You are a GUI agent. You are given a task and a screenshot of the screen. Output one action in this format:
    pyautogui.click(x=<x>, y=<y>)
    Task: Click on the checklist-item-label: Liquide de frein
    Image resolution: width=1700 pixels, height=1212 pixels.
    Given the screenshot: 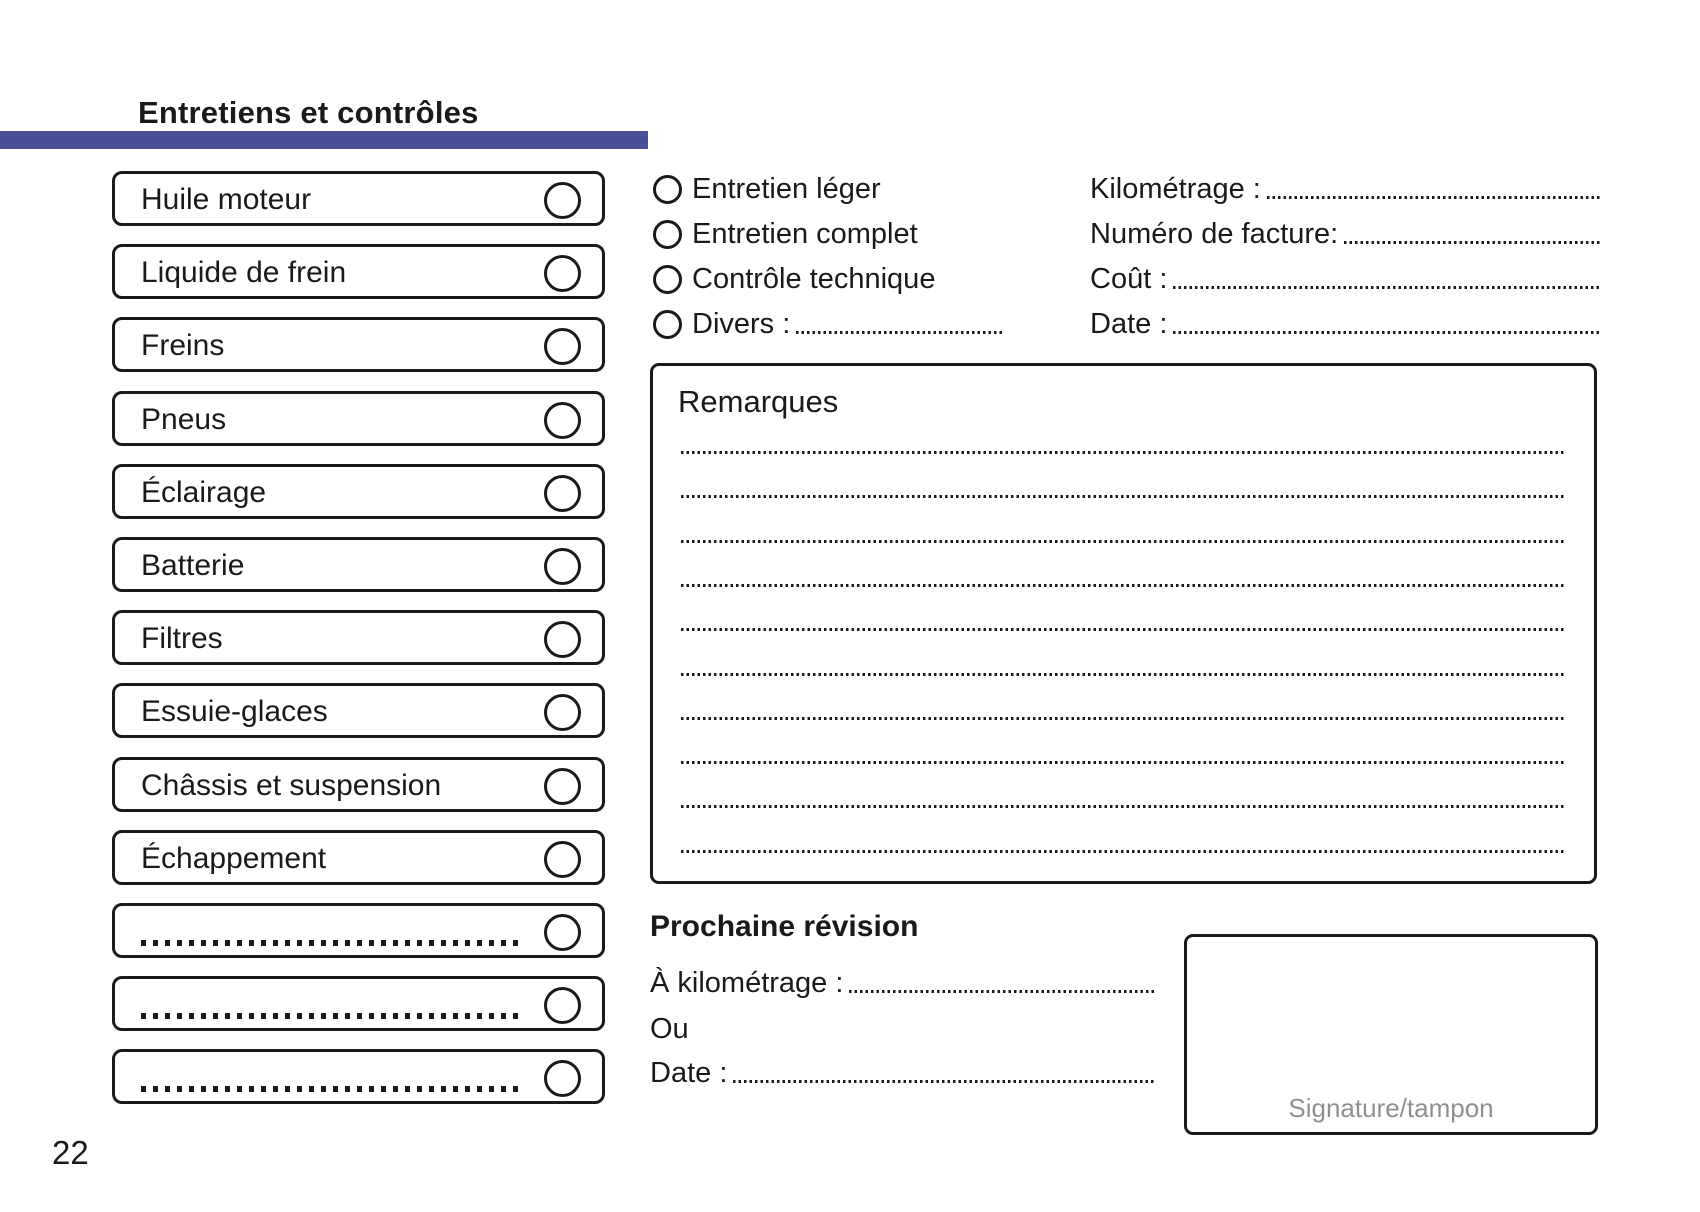 What is the action you would take?
    pyautogui.click(x=244, y=273)
    